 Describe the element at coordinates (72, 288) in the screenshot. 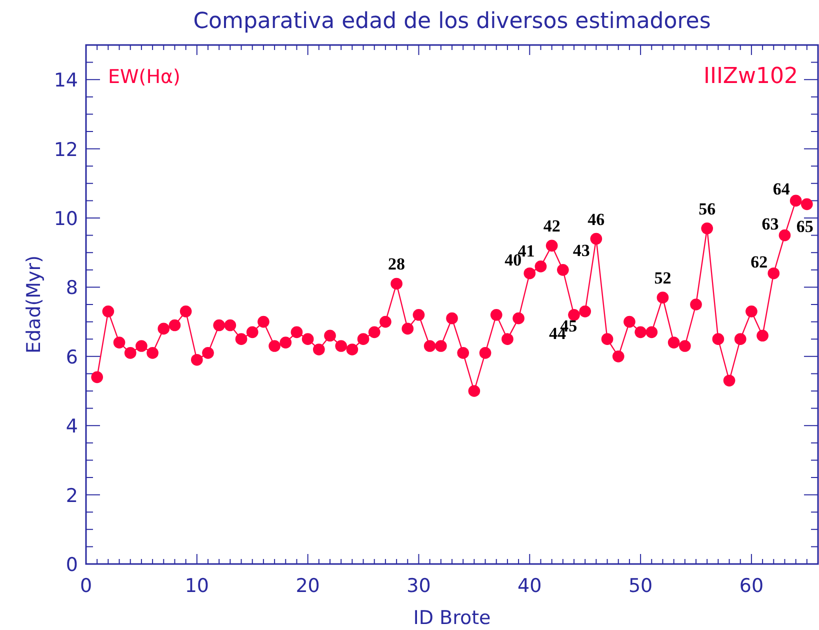

I see `y-tick-label: 8` at that location.